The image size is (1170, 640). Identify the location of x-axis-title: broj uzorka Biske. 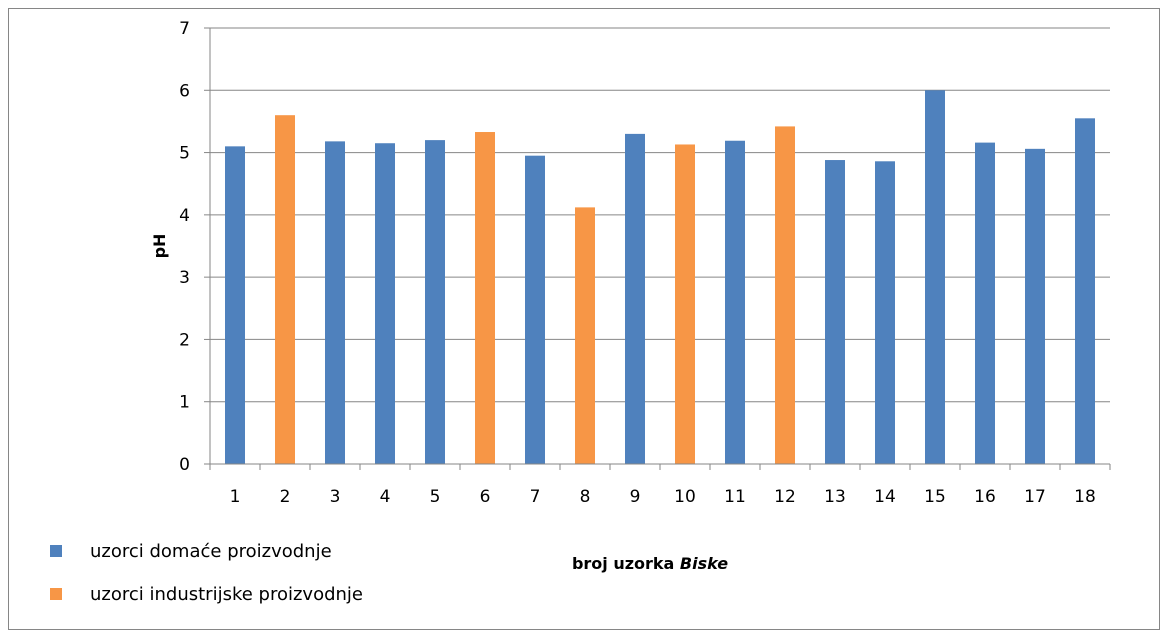
(650, 563).